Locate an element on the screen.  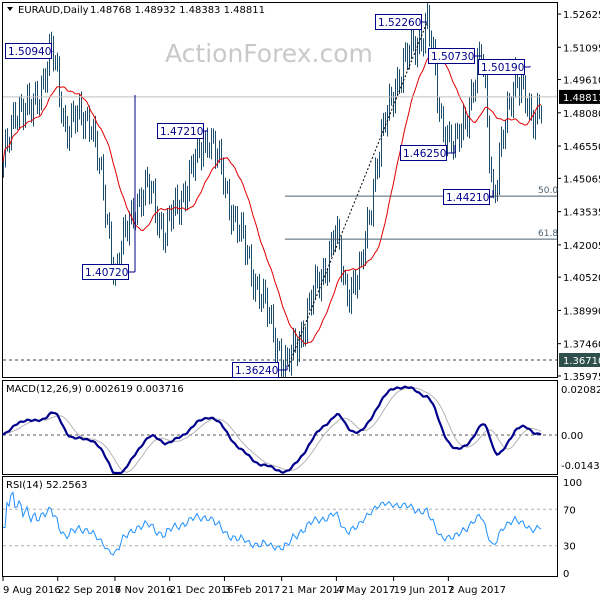
y-tick-label: 1.37460 is located at coordinates (581, 345).